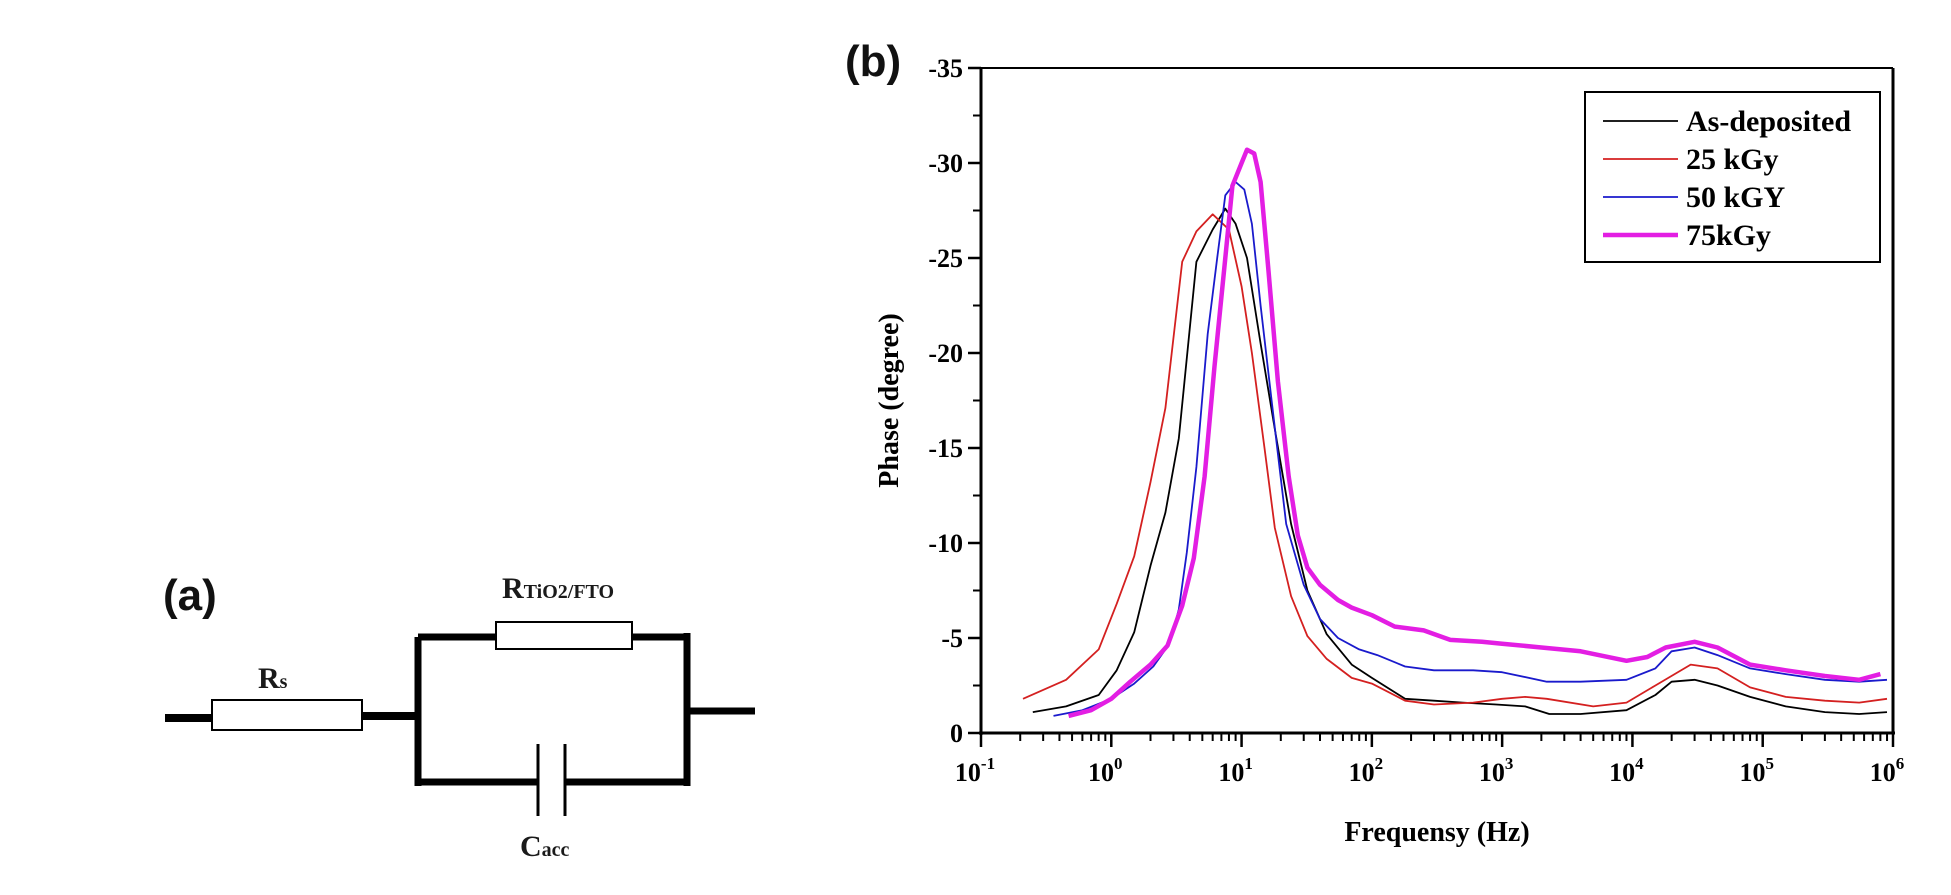 This screenshot has height=895, width=1951. I want to click on legend-label: As-deposited, so click(1768, 121).